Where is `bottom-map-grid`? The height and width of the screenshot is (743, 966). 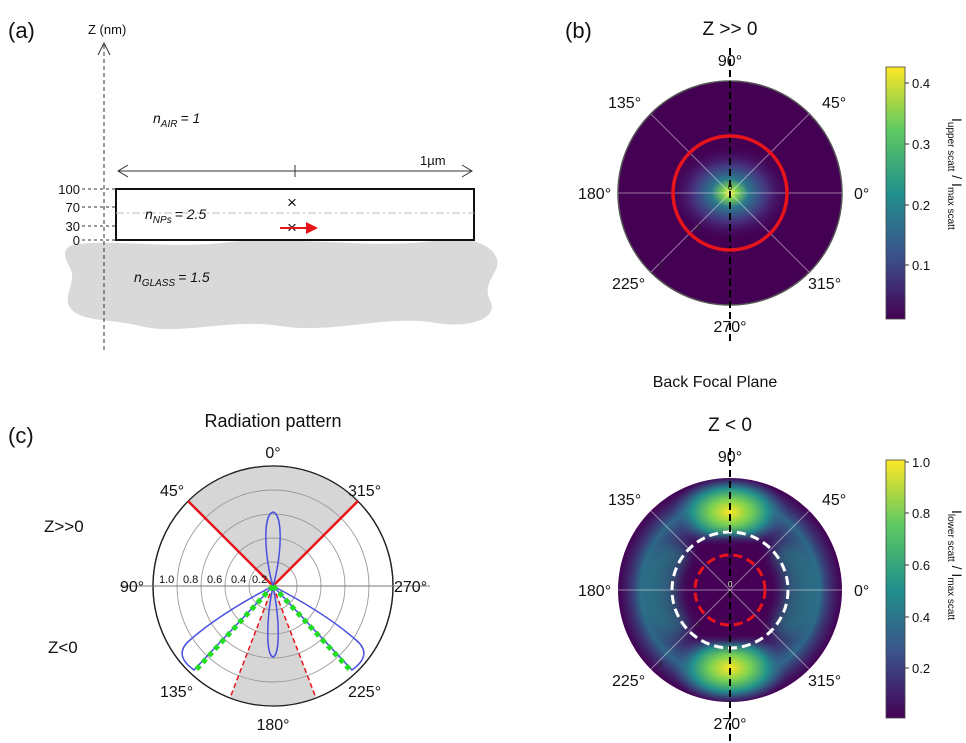
bottom-map-grid is located at coordinates (730, 590).